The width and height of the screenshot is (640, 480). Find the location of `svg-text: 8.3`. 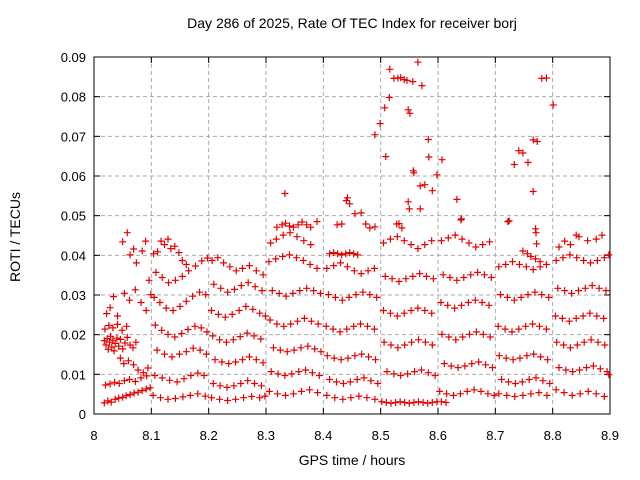

svg-text: 8.3 is located at coordinates (266, 435).